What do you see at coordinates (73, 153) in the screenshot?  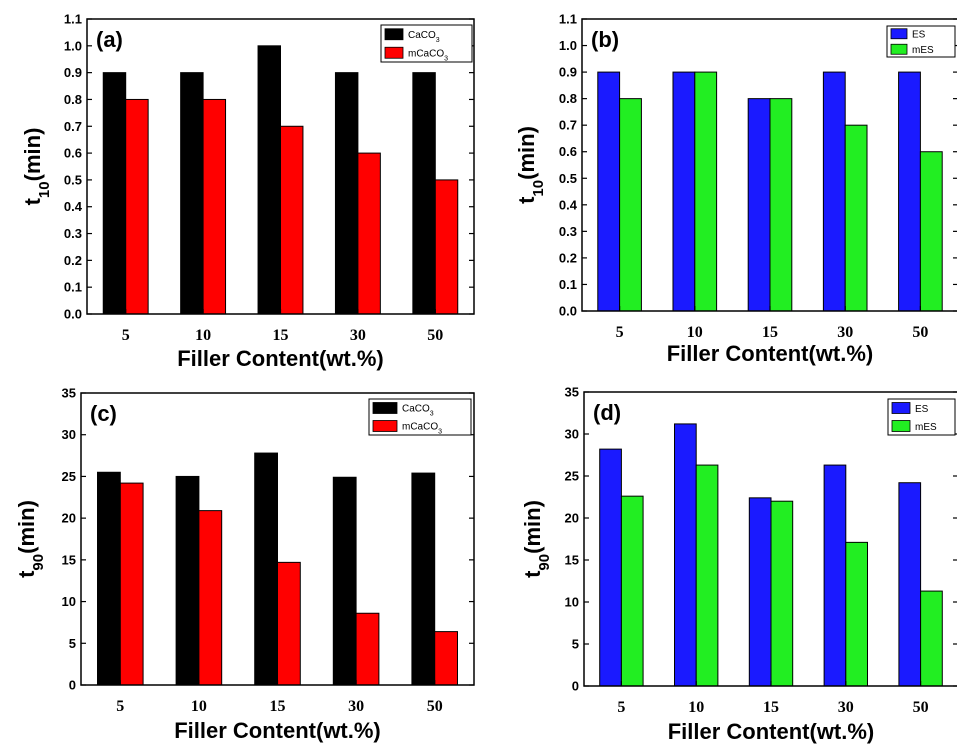 I see `y-tick-label: 0.6` at bounding box center [73, 153].